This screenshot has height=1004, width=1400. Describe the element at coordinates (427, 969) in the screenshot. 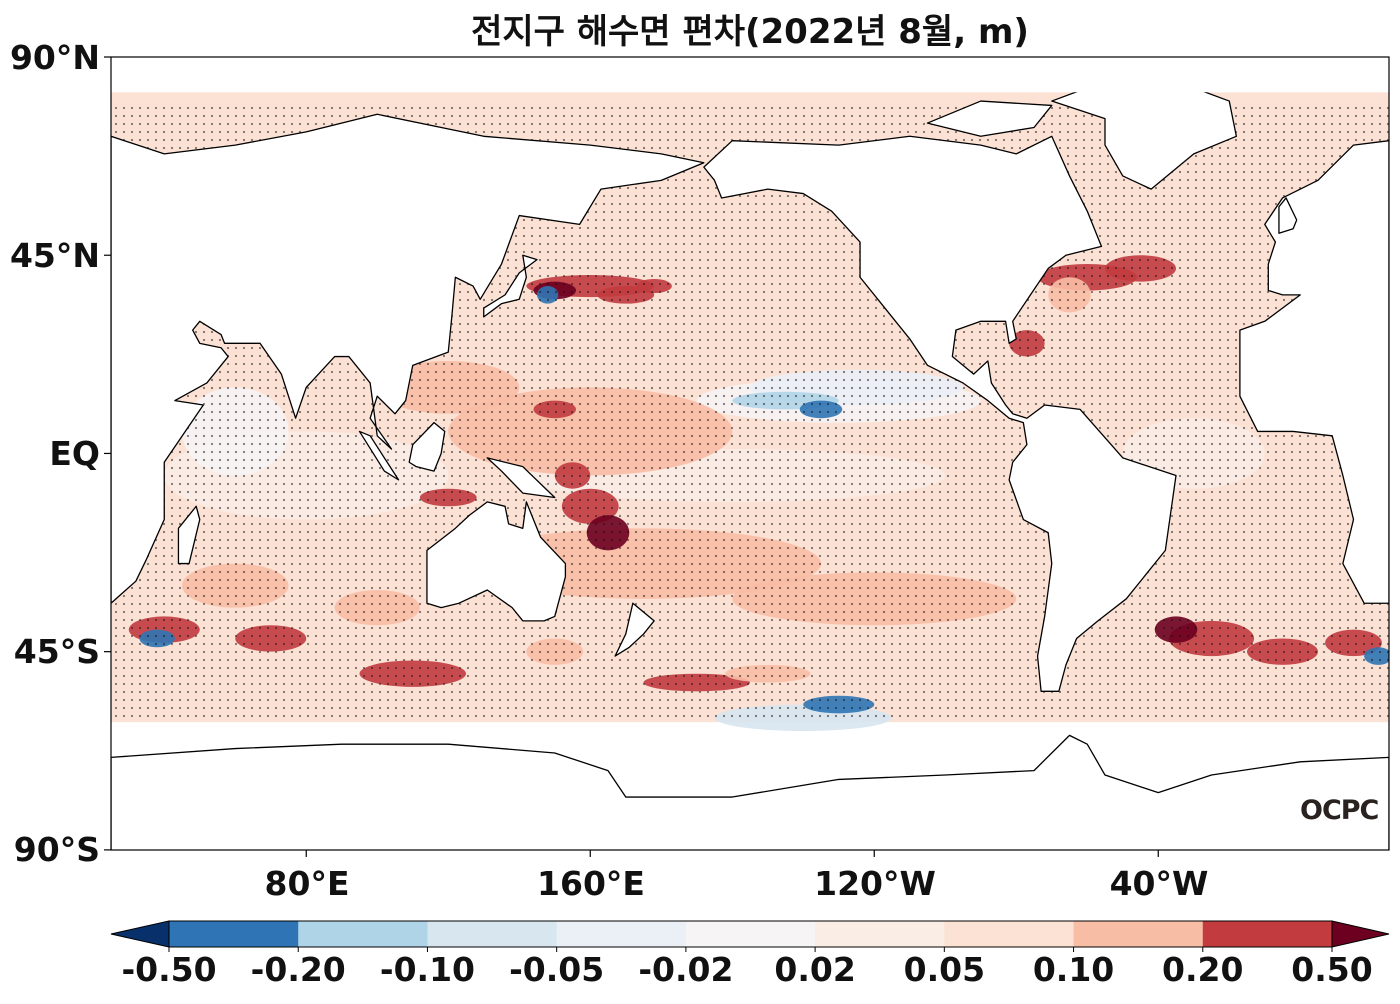

I see `colorbar-label: -0.10` at that location.